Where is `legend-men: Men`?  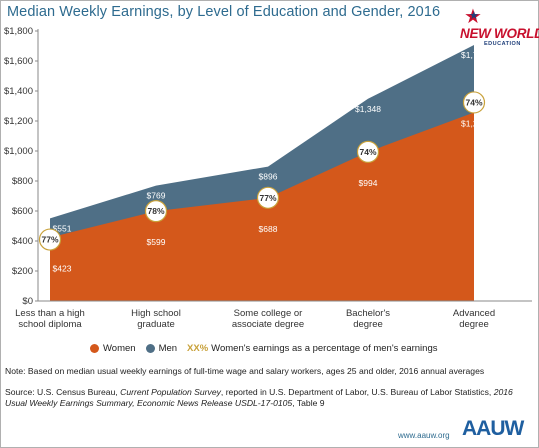 legend-men: Men is located at coordinates (161, 348).